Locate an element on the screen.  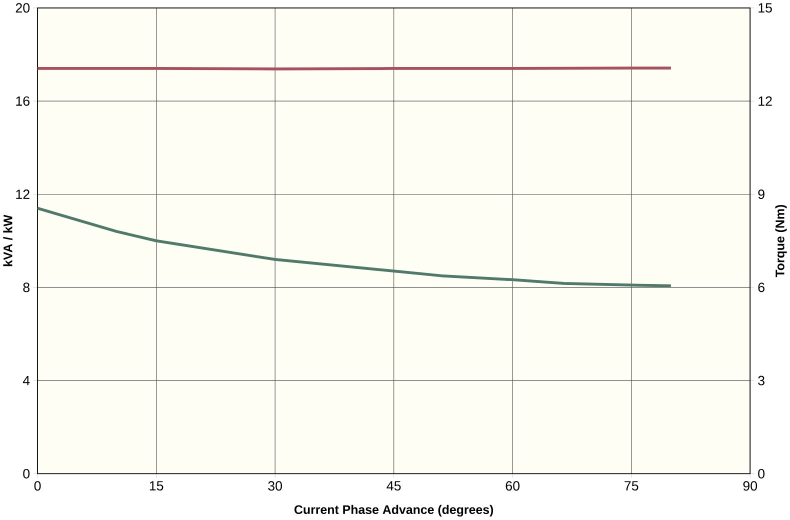
y-tick-label: 20 is located at coordinates (23, 8).